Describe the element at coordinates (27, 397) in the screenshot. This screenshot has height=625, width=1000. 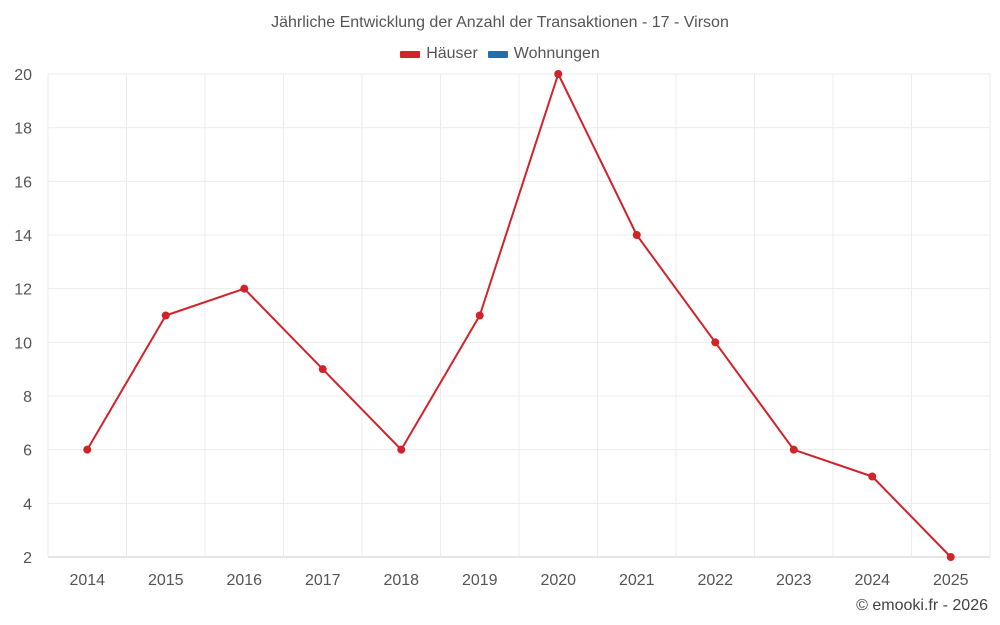
I see `y-tick-label-8: 8` at that location.